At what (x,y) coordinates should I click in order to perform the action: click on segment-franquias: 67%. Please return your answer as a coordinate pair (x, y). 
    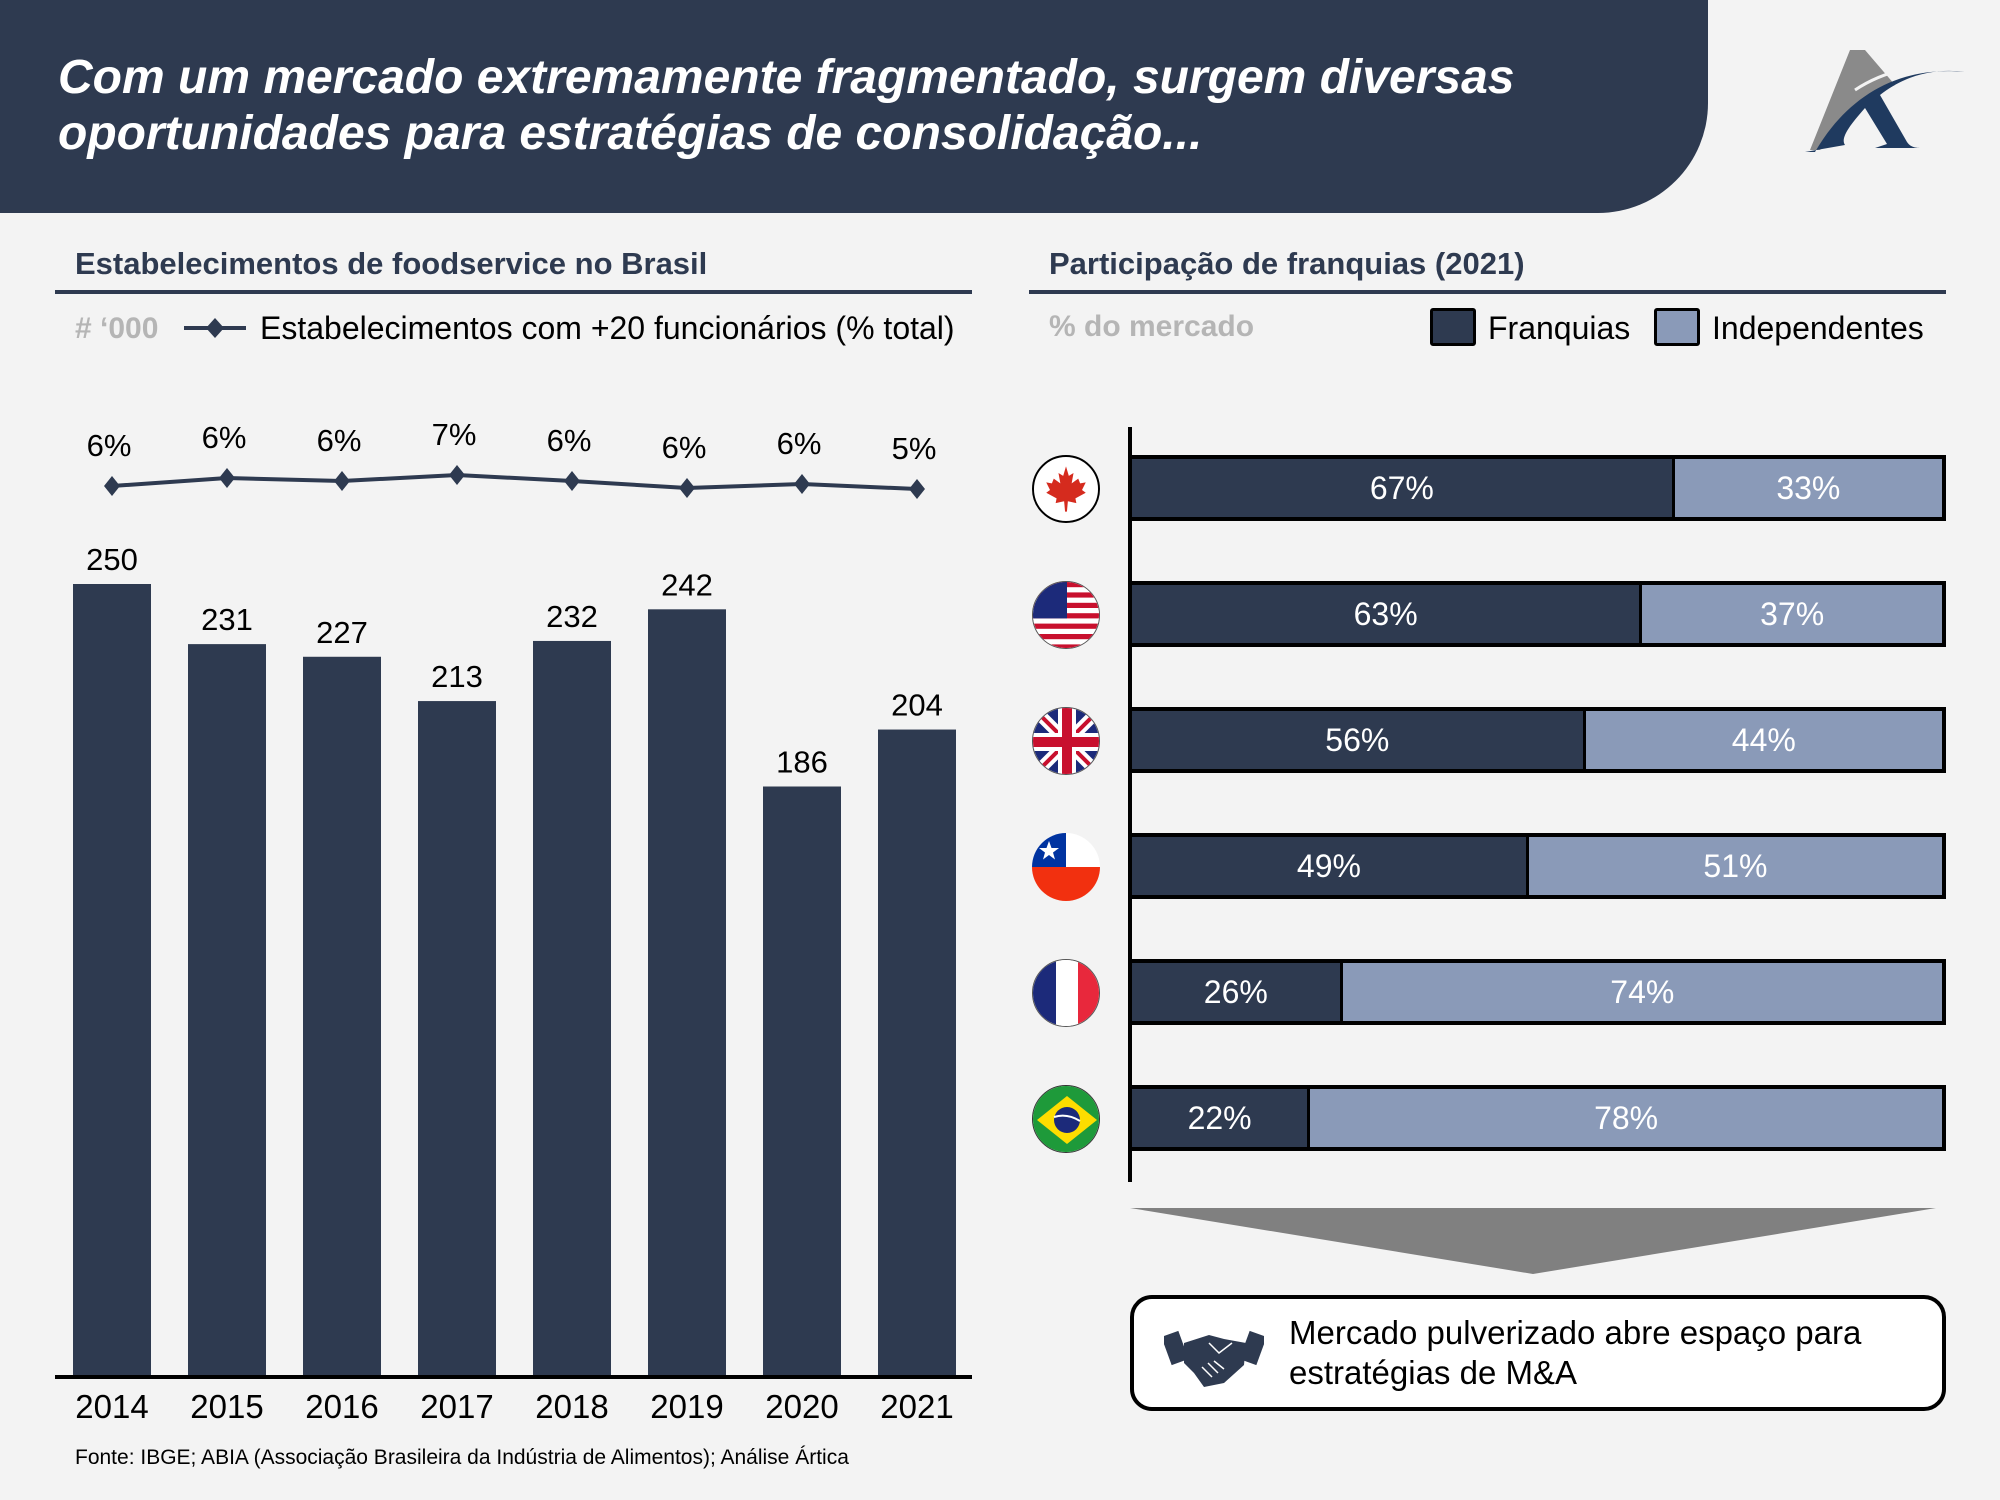
    Looking at the image, I should click on (1403, 488).